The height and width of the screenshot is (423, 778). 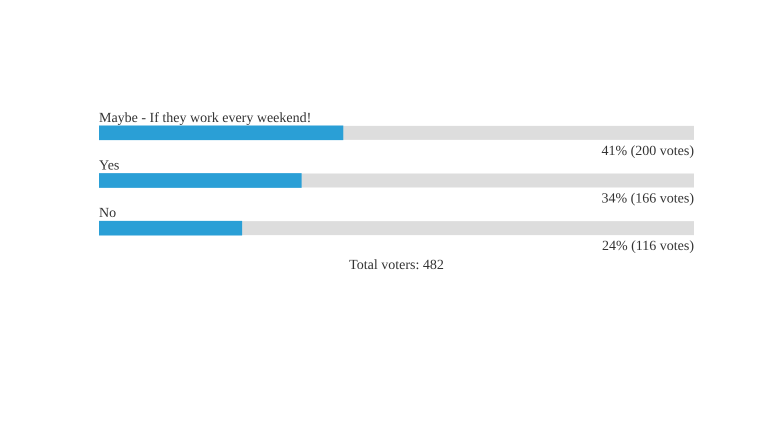 What do you see at coordinates (396, 265) in the screenshot?
I see `text: Total voters: 482` at bounding box center [396, 265].